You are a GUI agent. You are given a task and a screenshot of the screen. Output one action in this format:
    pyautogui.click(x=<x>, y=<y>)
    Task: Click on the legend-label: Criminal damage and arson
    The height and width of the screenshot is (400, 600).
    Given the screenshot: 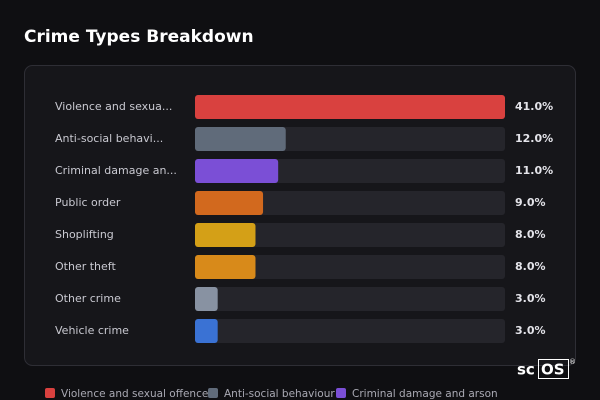 What is the action you would take?
    pyautogui.click(x=425, y=394)
    